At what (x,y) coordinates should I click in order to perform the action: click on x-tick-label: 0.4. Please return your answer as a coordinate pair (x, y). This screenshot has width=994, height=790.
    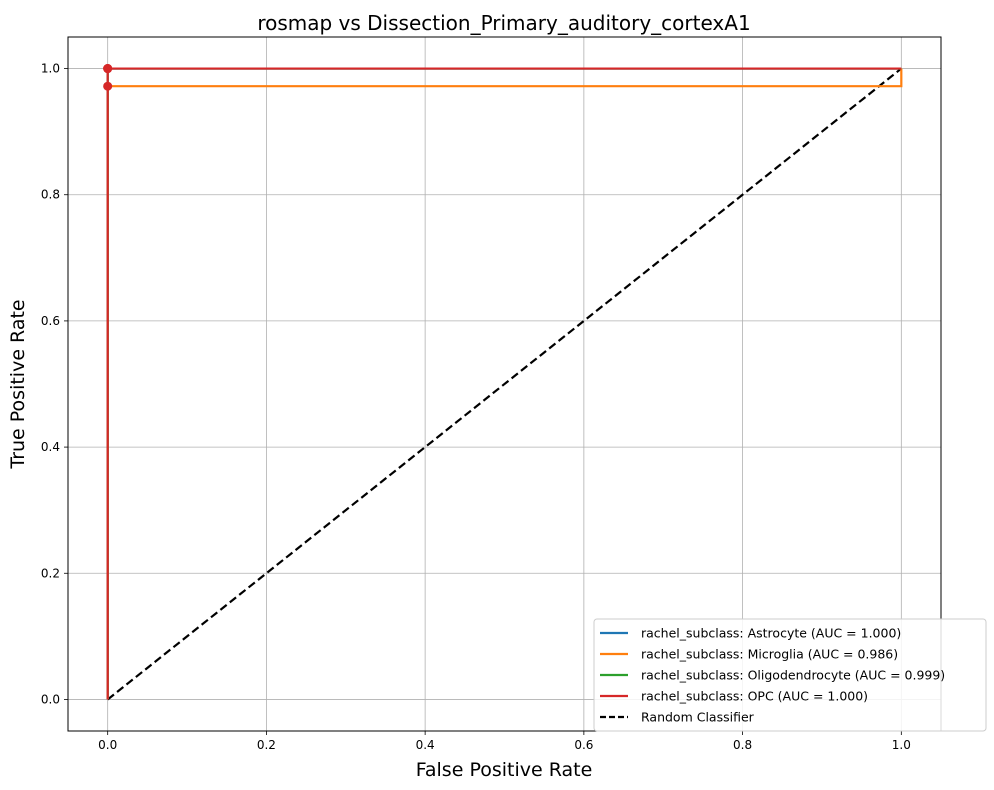
    Looking at the image, I should click on (425, 745).